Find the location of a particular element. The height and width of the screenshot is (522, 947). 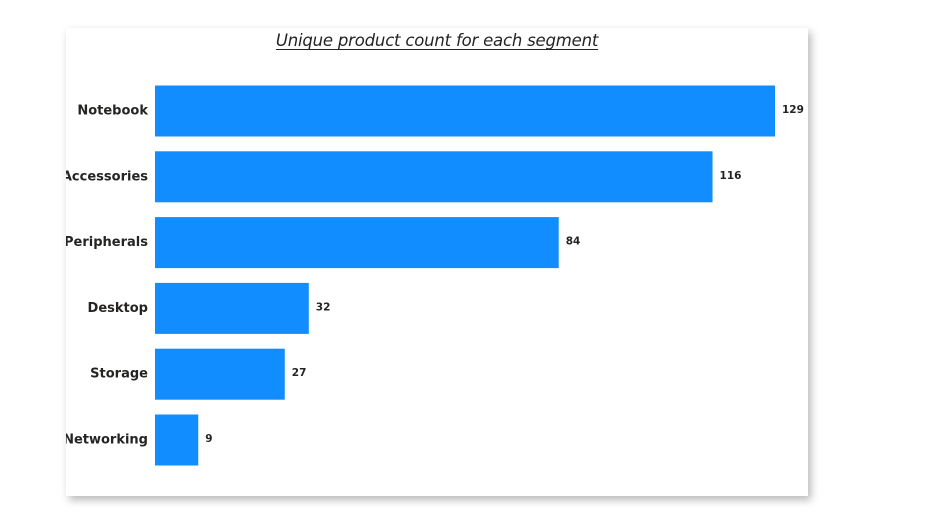

bar-accessories is located at coordinates (434, 177).